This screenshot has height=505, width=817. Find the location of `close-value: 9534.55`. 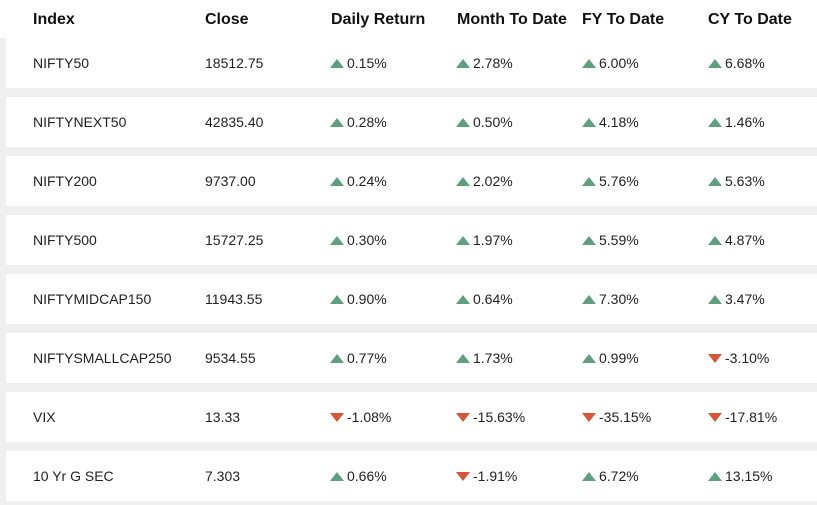

close-value: 9534.55 is located at coordinates (230, 358).